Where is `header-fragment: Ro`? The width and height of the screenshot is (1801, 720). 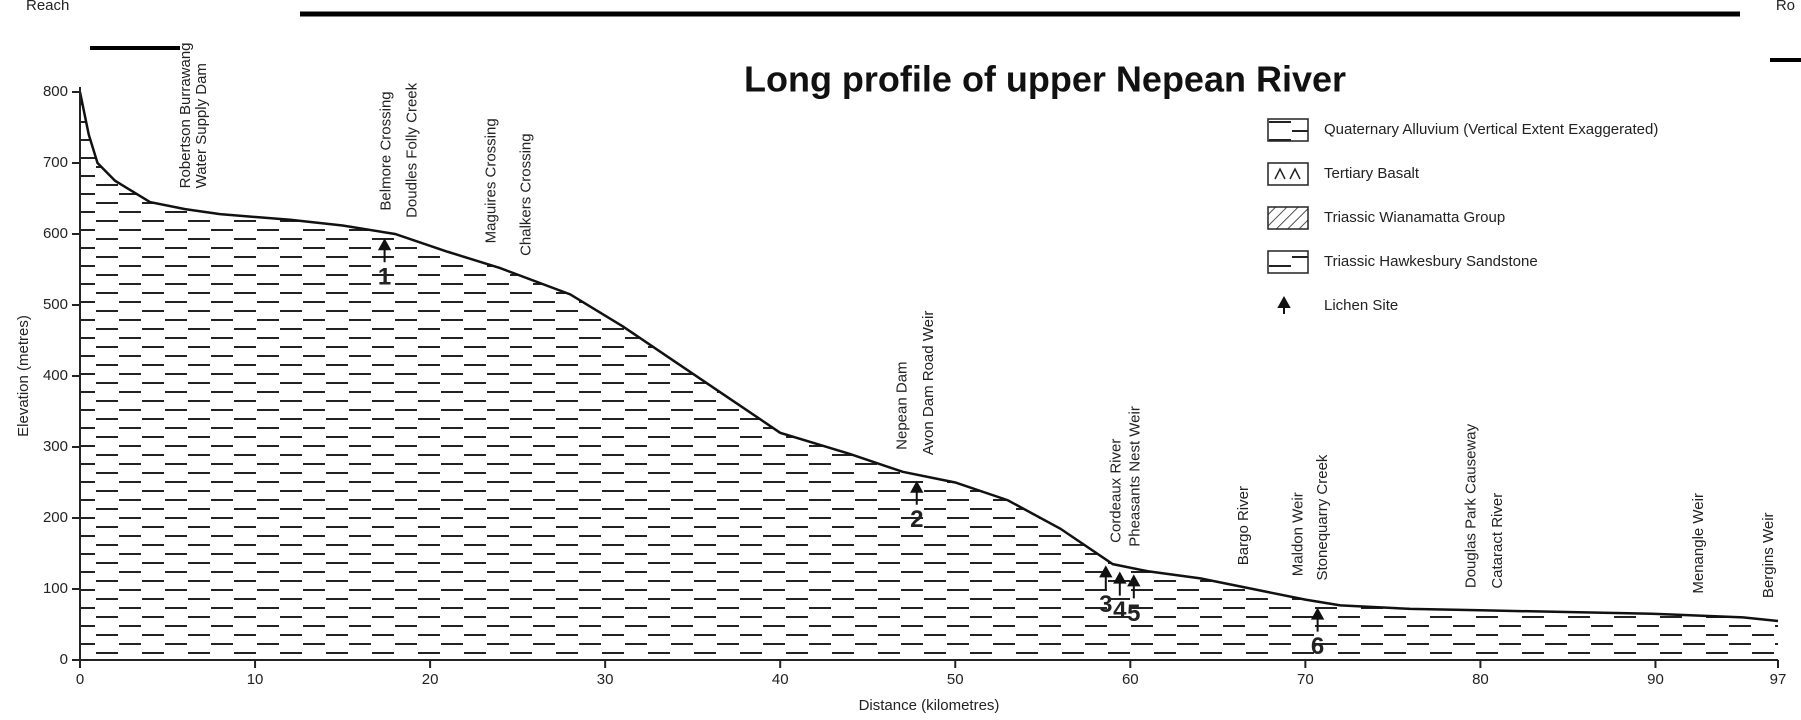 header-fragment: Ro is located at coordinates (1785, 7).